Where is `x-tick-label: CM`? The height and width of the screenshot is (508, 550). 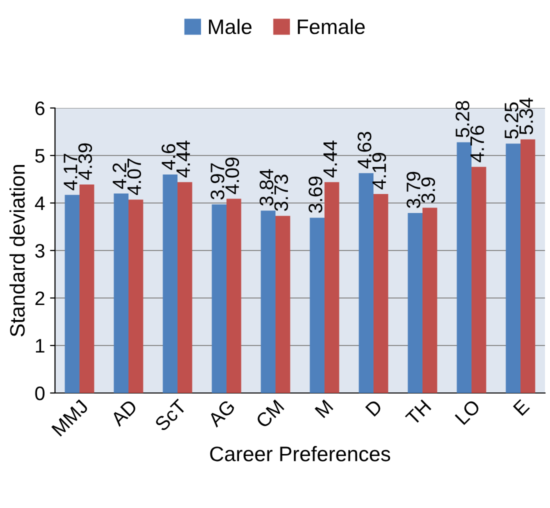
x-tick-label: CM is located at coordinates (269, 414).